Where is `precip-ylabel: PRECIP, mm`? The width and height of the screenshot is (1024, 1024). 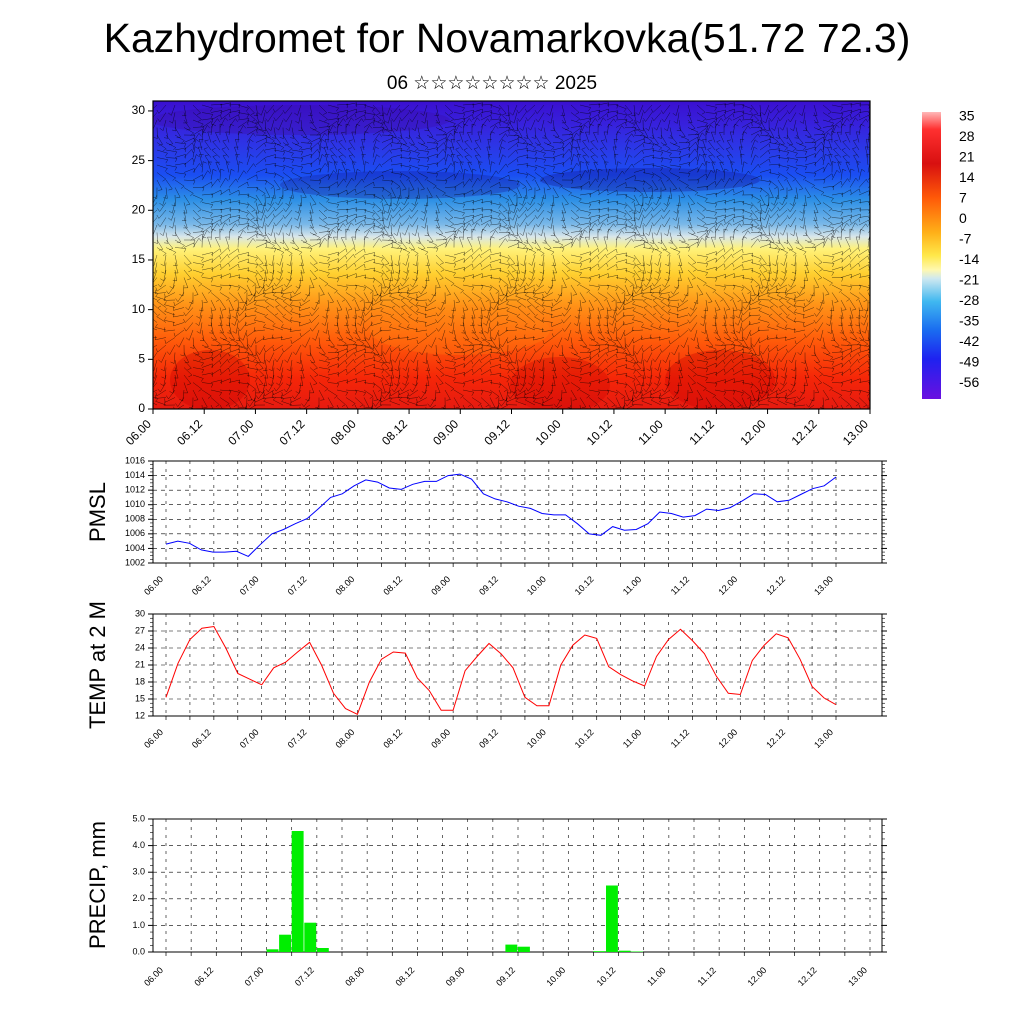 precip-ylabel: PRECIP, mm is located at coordinates (97, 885).